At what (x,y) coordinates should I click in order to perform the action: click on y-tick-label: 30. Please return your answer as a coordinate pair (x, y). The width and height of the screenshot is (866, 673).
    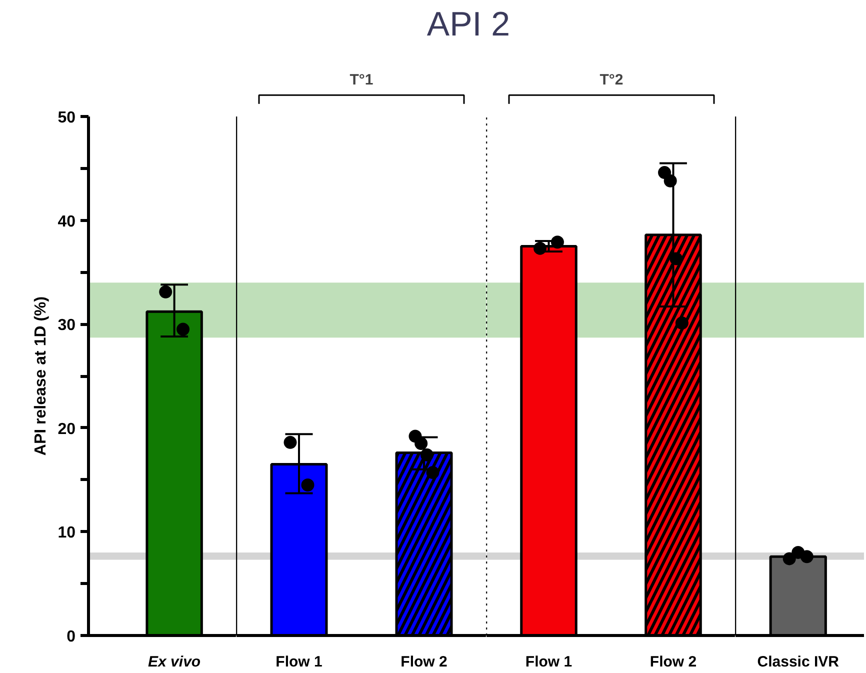
    Looking at the image, I should click on (67, 325).